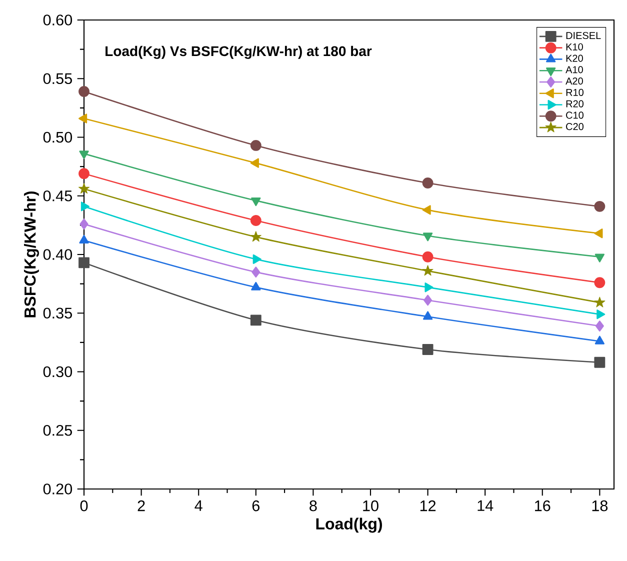  I want to click on y-tick-label: 0.60, so click(57, 20).